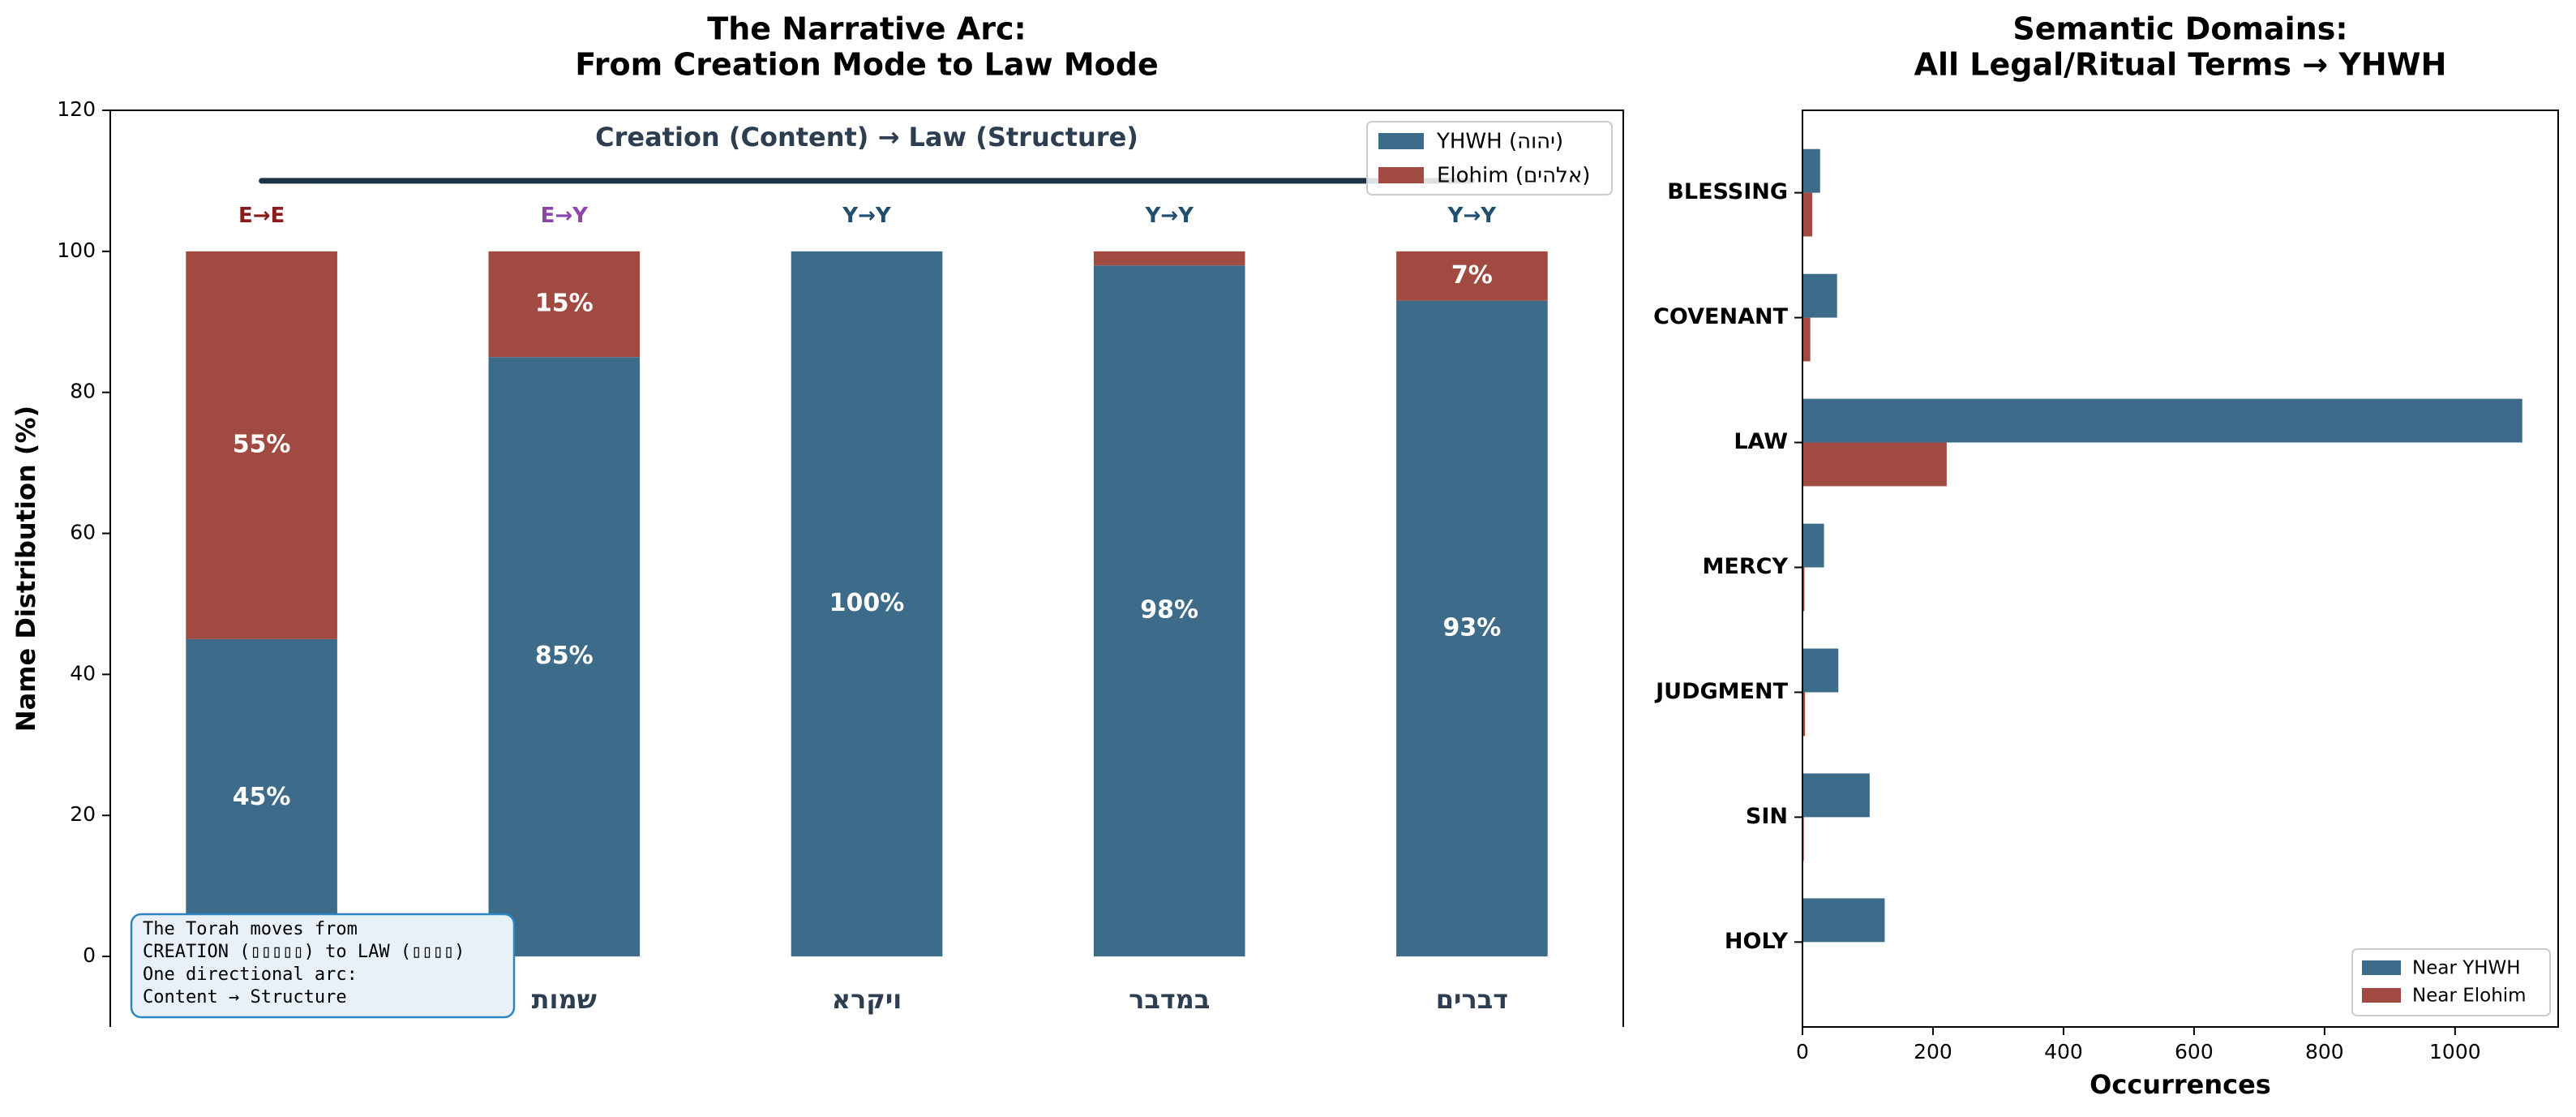  I want to click on y-tick-label: 120, so click(76, 109).